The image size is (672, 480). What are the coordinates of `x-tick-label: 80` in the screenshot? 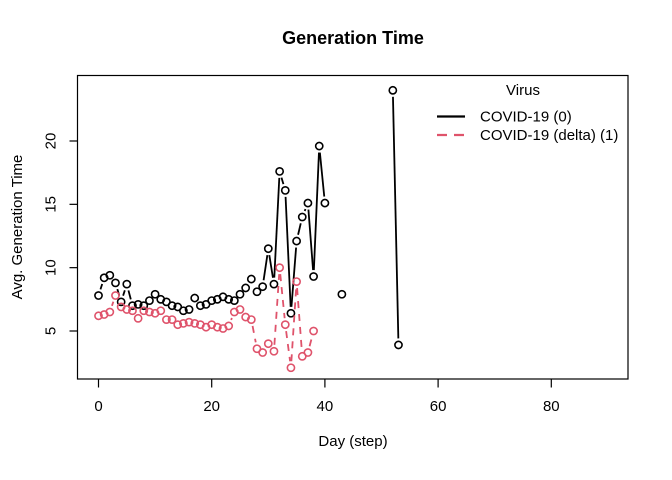 It's located at (551, 406).